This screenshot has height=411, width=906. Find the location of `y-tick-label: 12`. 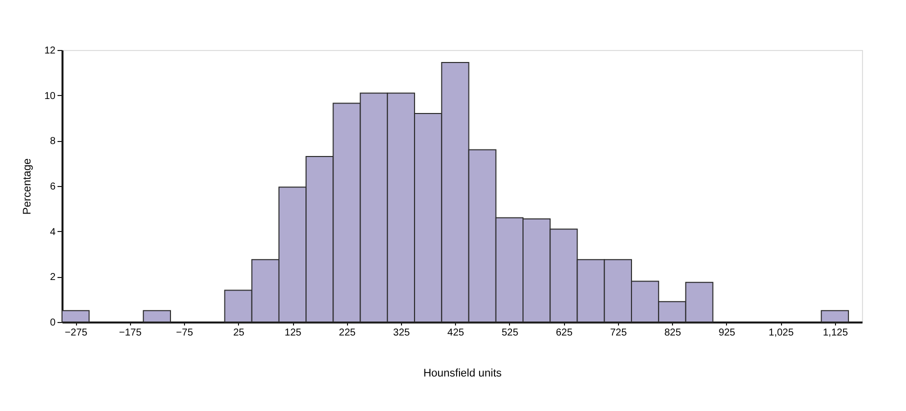

y-tick-label: 12 is located at coordinates (50, 51).